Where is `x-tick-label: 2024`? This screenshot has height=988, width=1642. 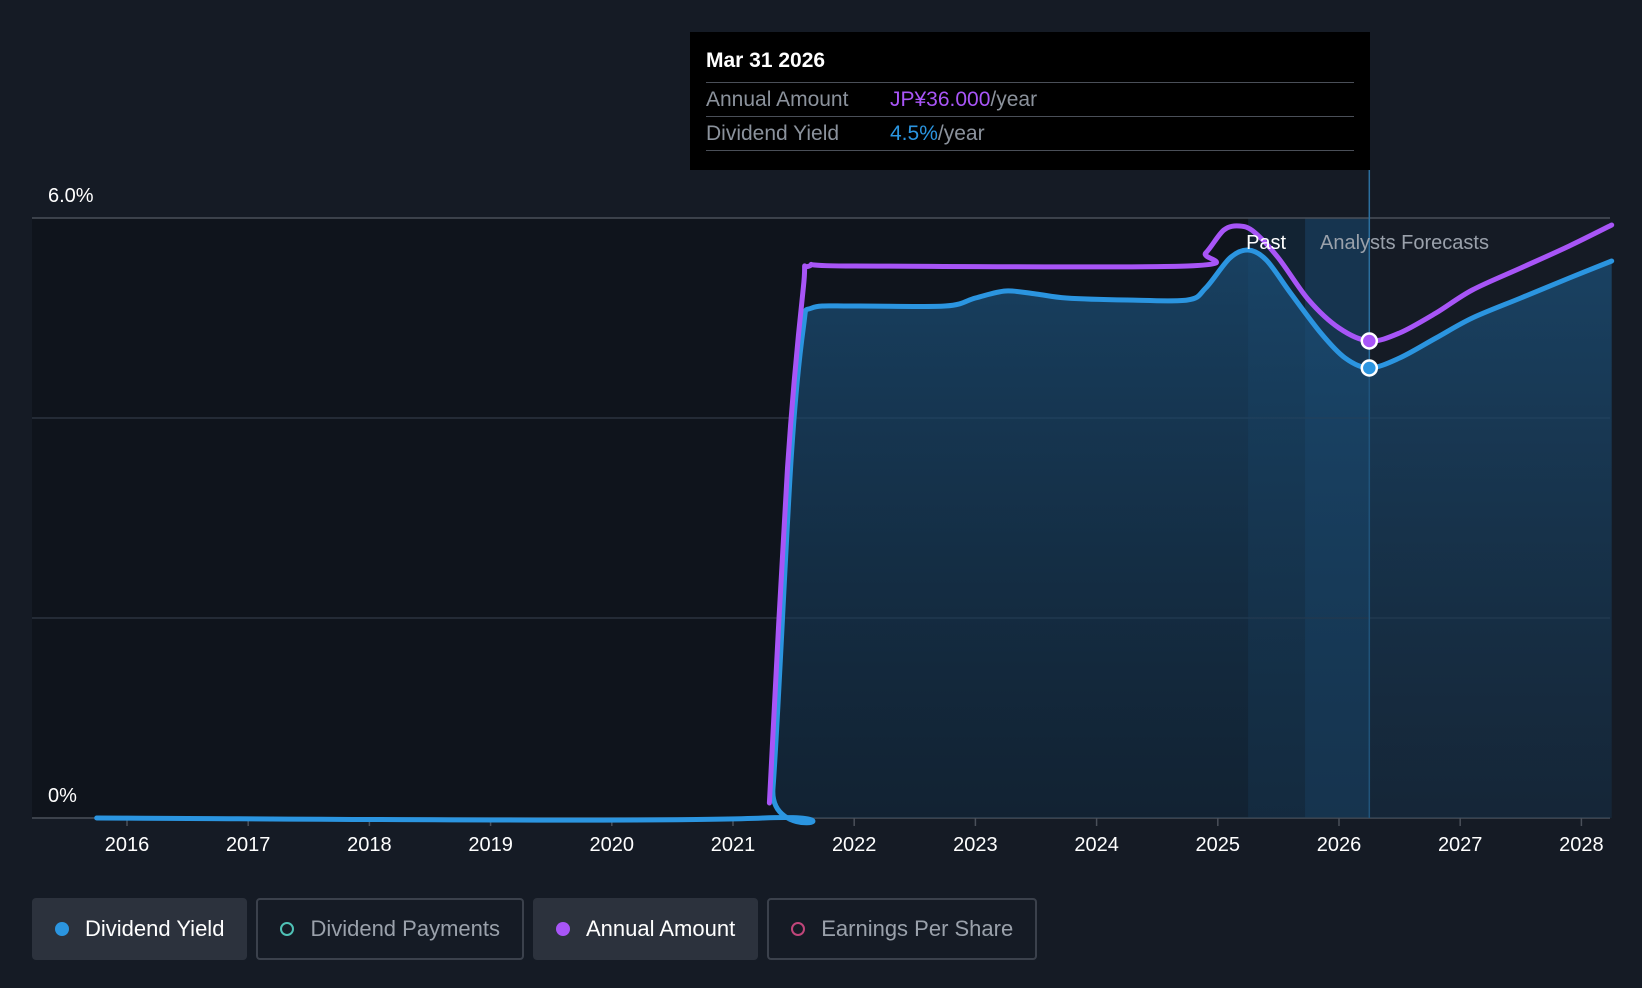
x-tick-label: 2024 is located at coordinates (1096, 845).